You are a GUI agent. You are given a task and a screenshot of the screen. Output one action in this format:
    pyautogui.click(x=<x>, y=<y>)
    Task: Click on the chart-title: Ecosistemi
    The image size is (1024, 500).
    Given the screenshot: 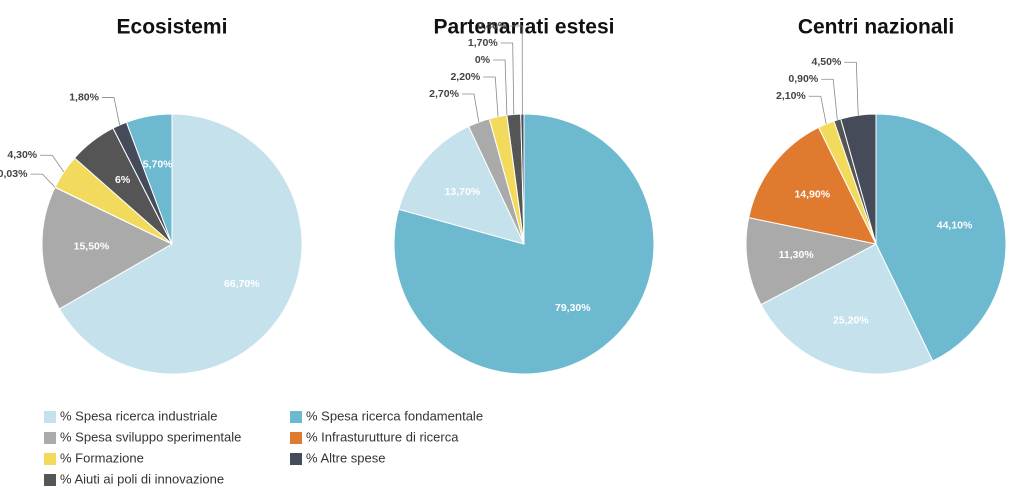 What is the action you would take?
    pyautogui.click(x=172, y=27)
    